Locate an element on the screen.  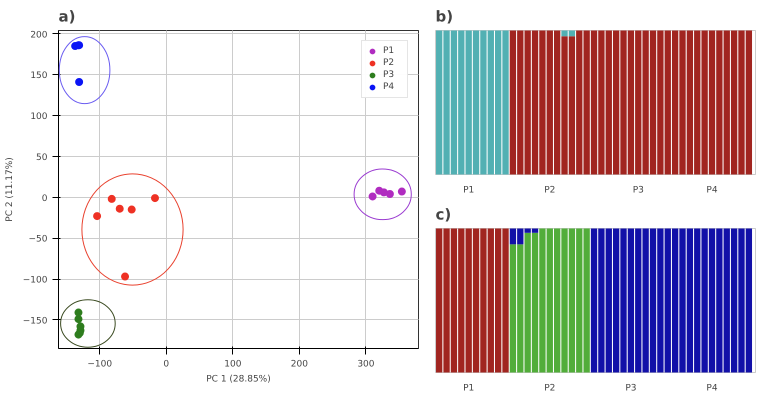
y-tick-label: 200 is located at coordinates (39, 35).